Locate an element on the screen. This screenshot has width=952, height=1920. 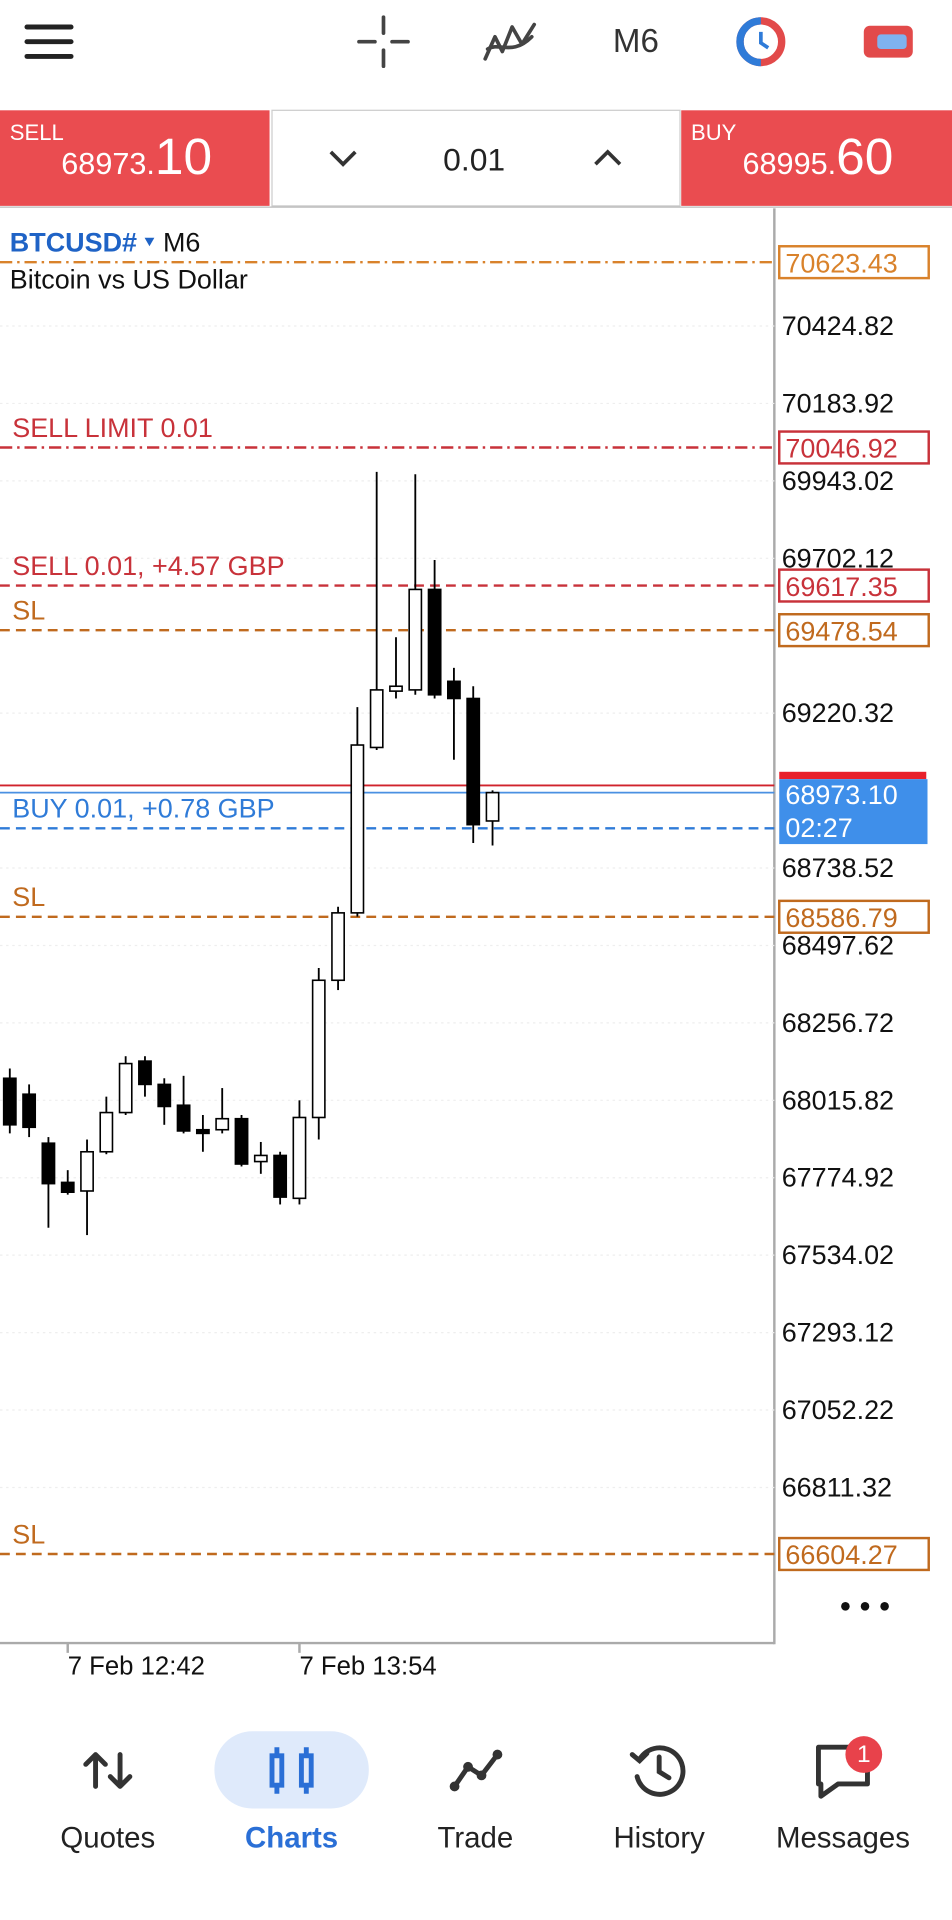
crosshair-button is located at coordinates (383, 42).